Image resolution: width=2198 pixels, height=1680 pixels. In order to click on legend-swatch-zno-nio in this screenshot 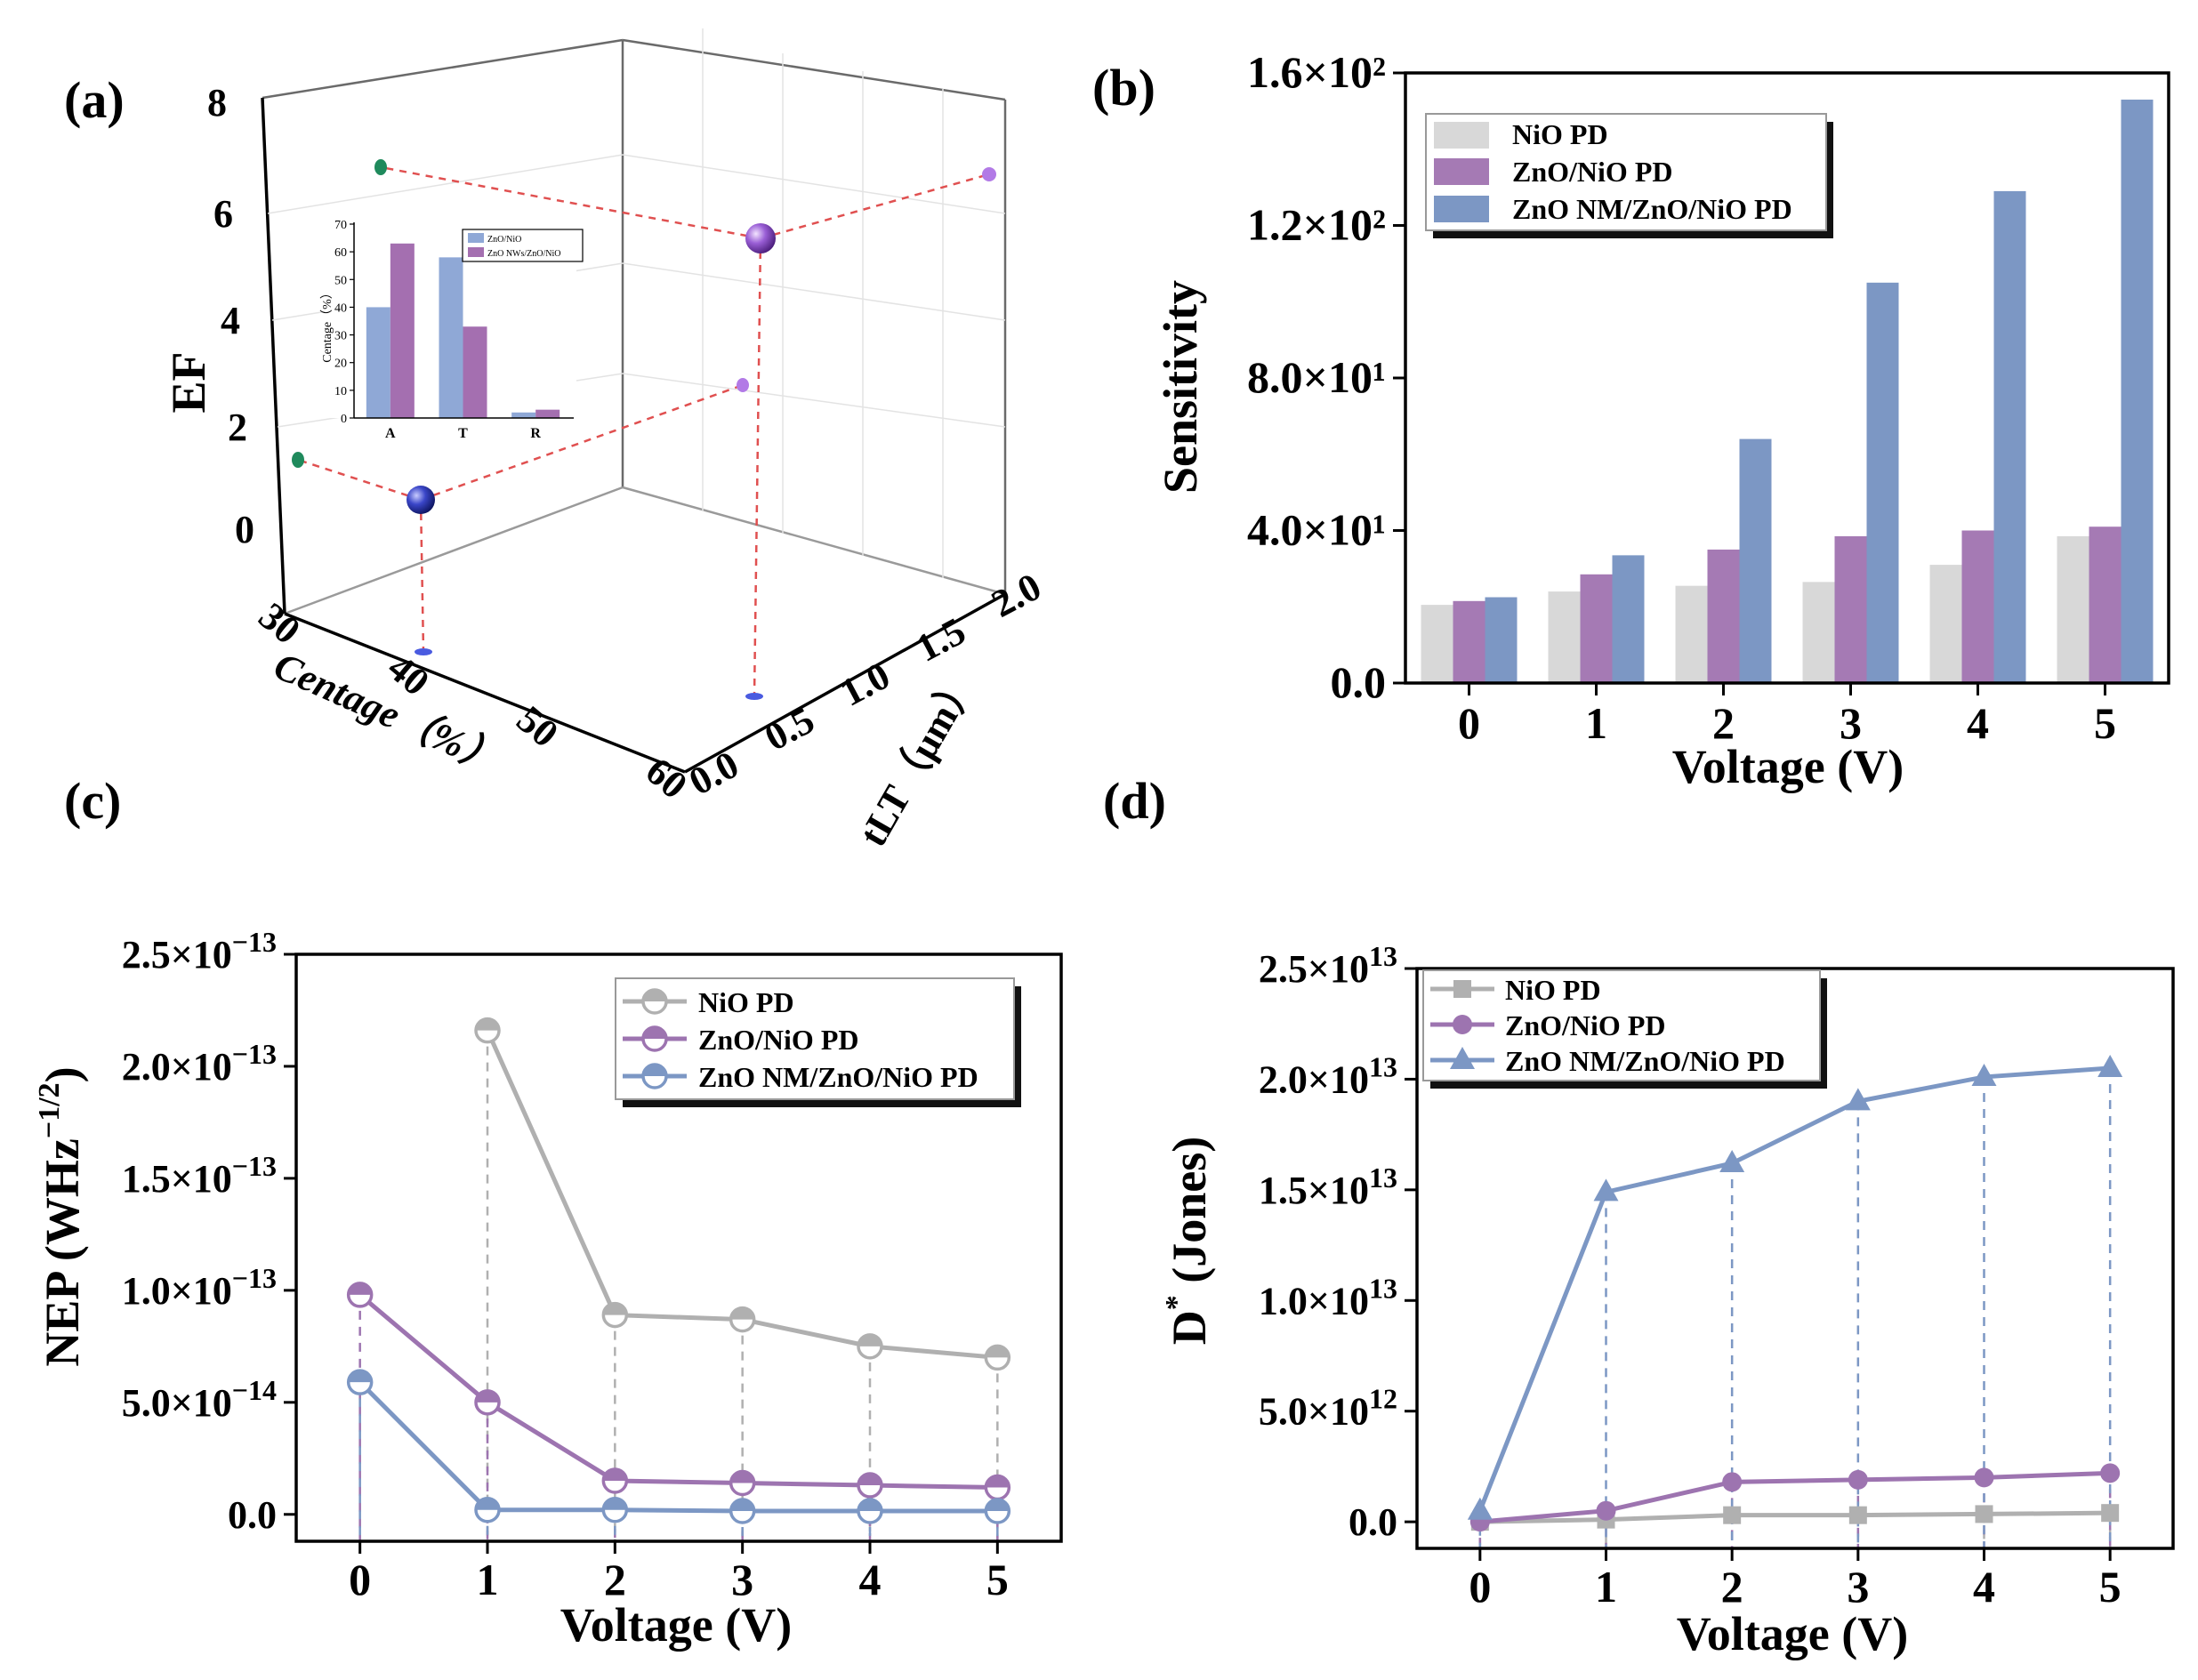, I will do `click(1462, 171)`.